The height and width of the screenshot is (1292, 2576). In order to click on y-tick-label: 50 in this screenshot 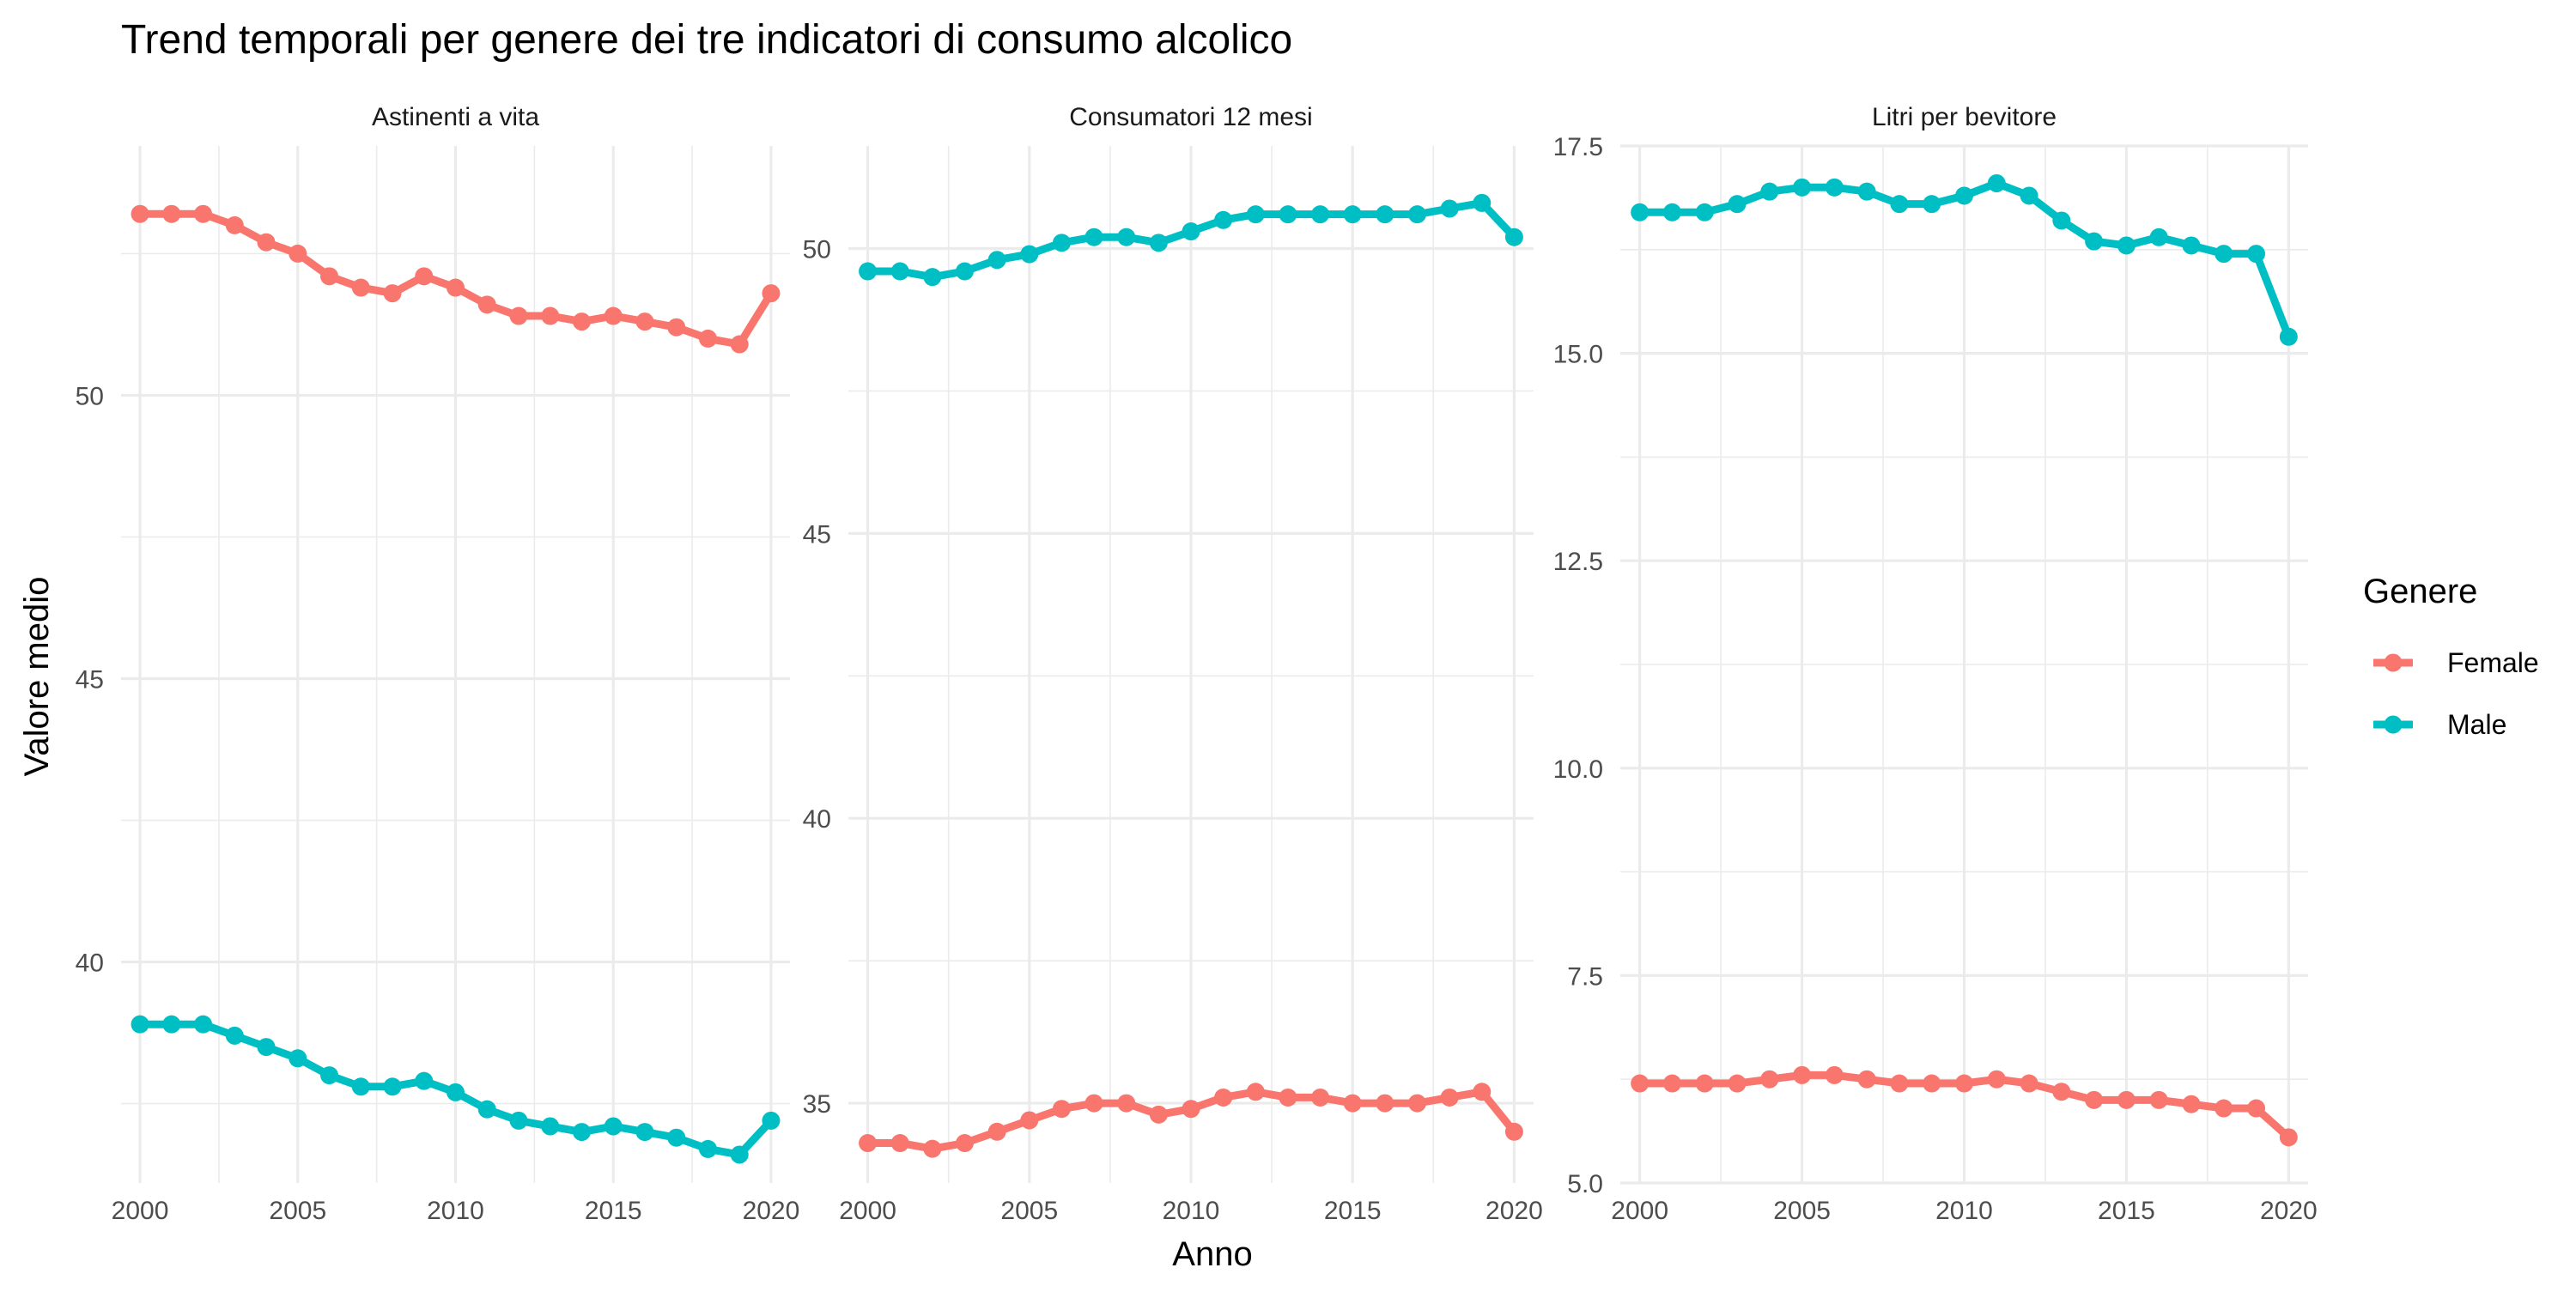, I will do `click(817, 249)`.